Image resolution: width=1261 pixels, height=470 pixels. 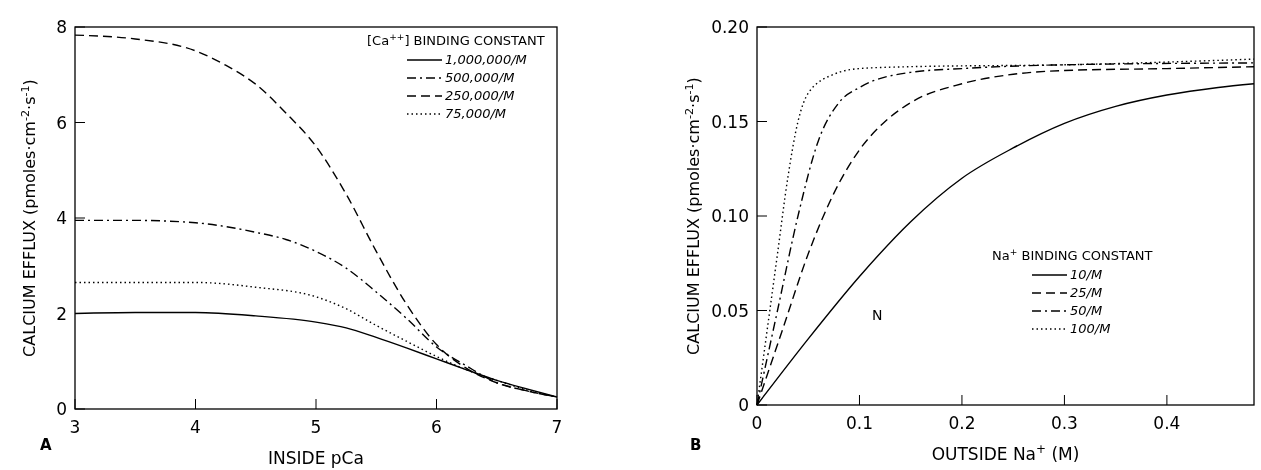 What do you see at coordinates (757, 423) in the screenshot?
I see `x-tick-label: 0` at bounding box center [757, 423].